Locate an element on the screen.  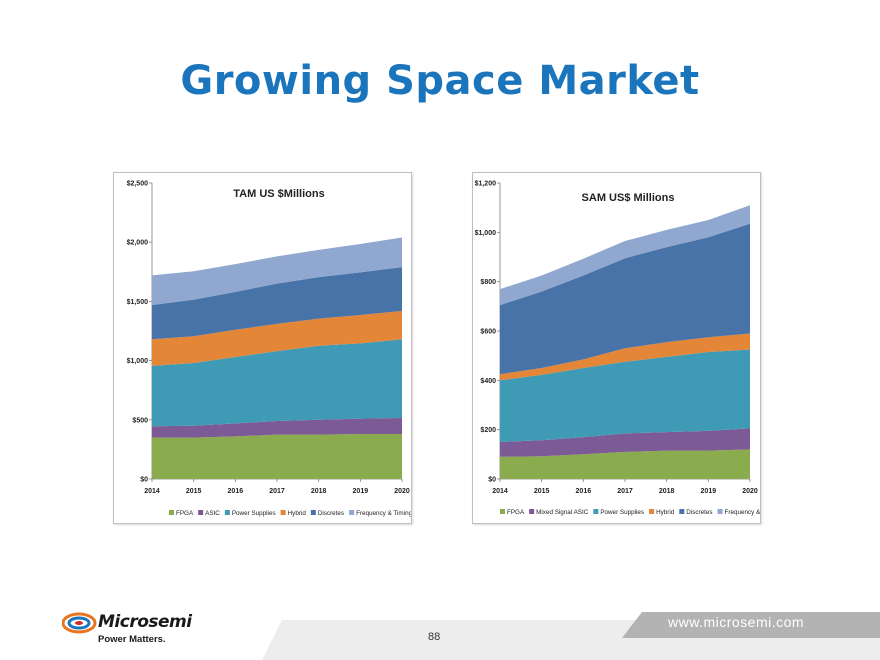
sam-legend-frequency-timing: Frequency & Timing is located at coordinates (742, 512).